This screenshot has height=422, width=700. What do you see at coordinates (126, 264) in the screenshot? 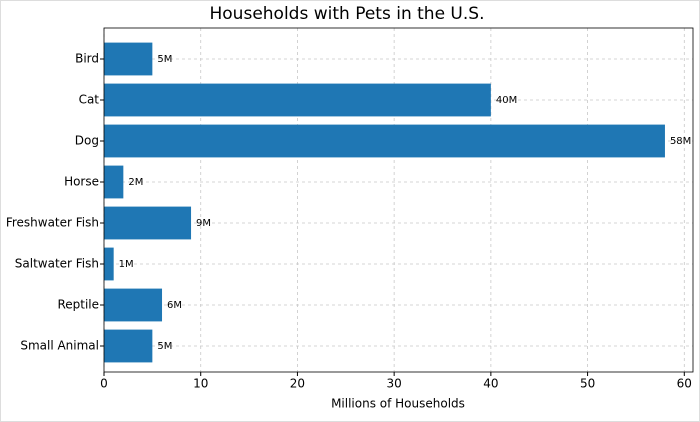
I see `value-label: 1M` at bounding box center [126, 264].